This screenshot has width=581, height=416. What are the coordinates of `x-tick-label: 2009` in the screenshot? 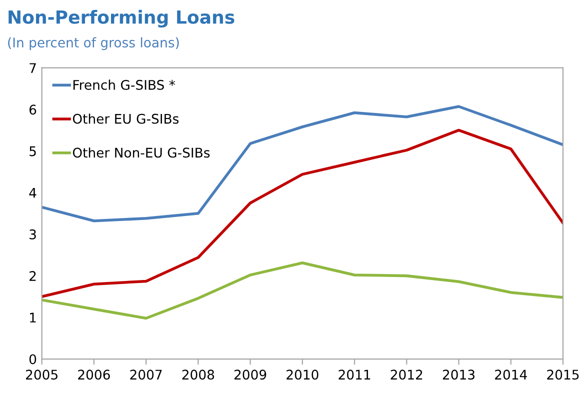 It's located at (250, 375).